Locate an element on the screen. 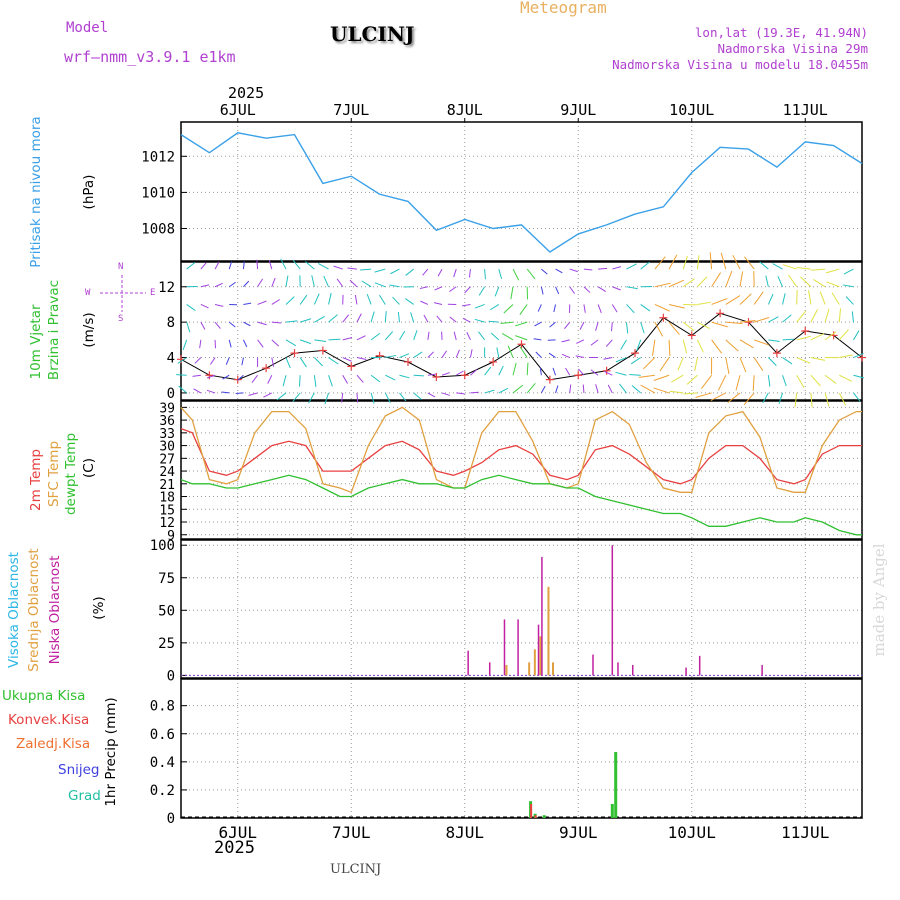 Image resolution: width=900 pixels, height=900 pixels. sfc-temp-line is located at coordinates (521, 450).